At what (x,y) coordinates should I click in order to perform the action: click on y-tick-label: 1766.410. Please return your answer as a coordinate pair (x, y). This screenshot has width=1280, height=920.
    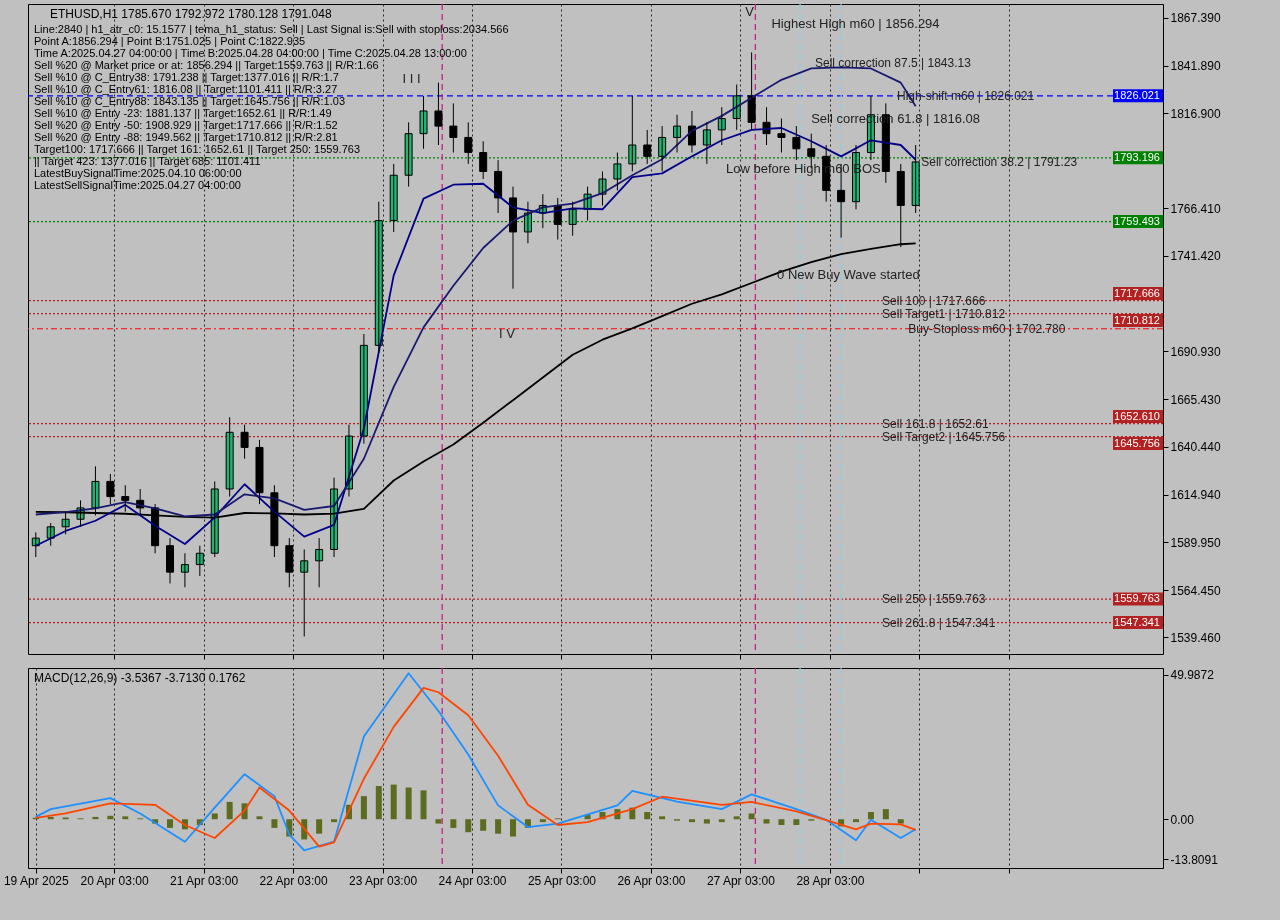
    Looking at the image, I should click on (1195, 208).